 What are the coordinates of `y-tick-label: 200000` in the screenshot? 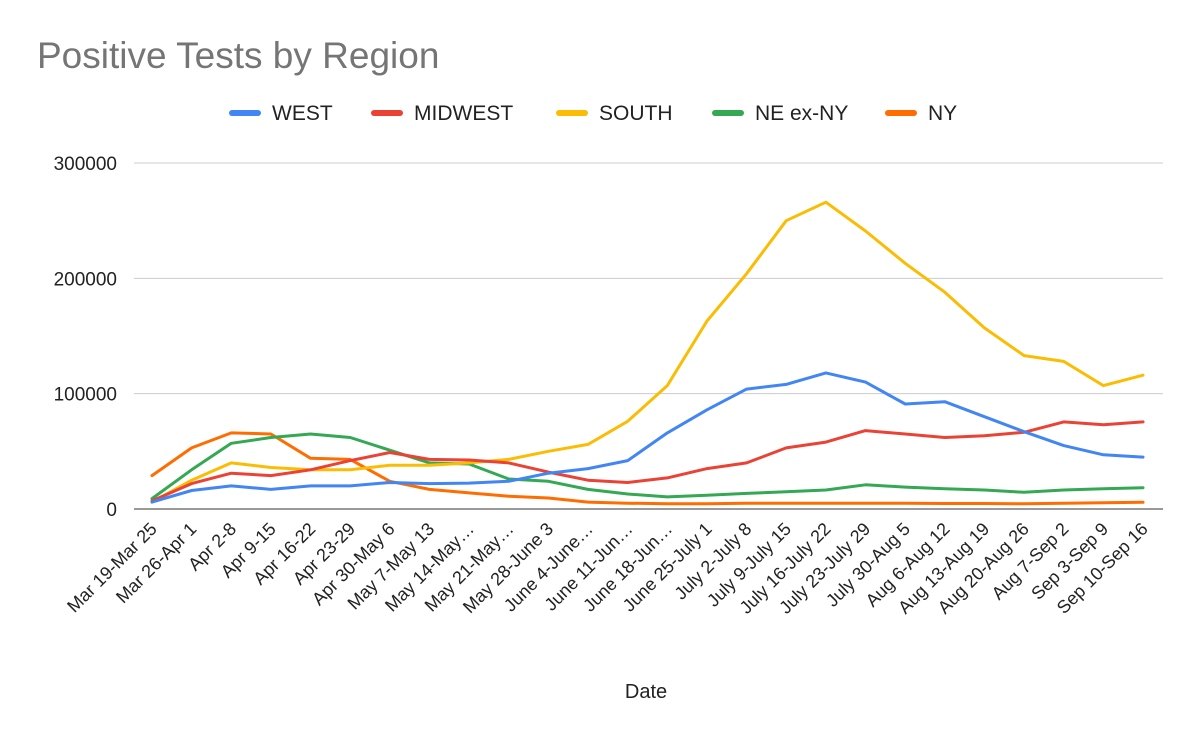 It's located at (85, 279).